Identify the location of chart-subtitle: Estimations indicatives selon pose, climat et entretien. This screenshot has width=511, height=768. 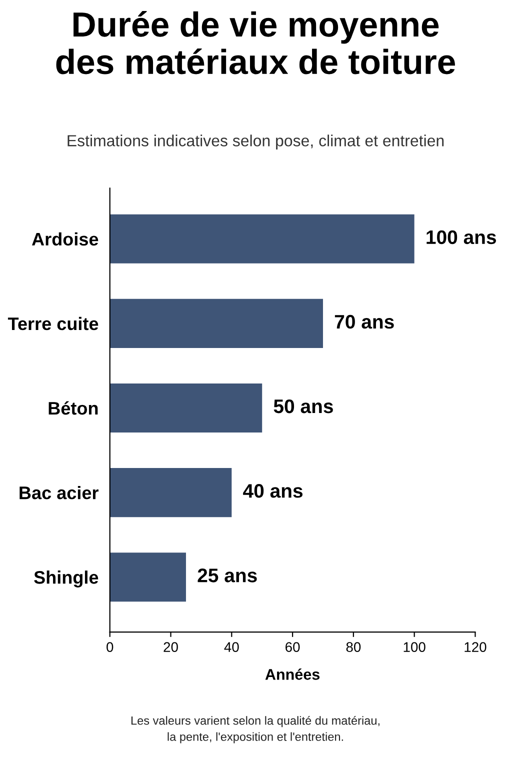
(256, 142).